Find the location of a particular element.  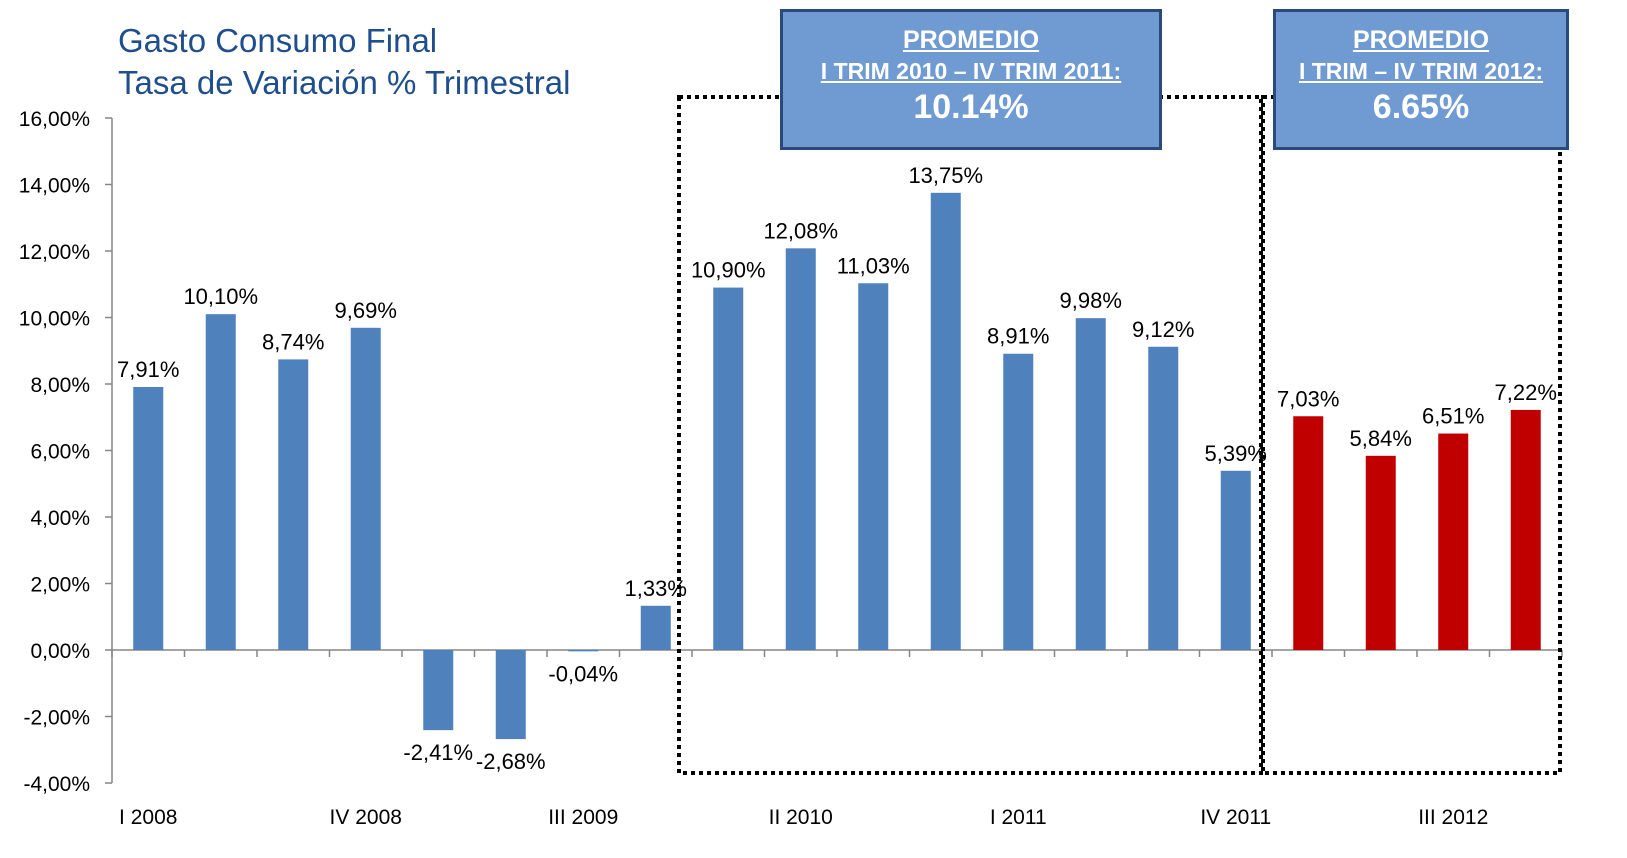

x-tick-label: III 2009 is located at coordinates (583, 817).